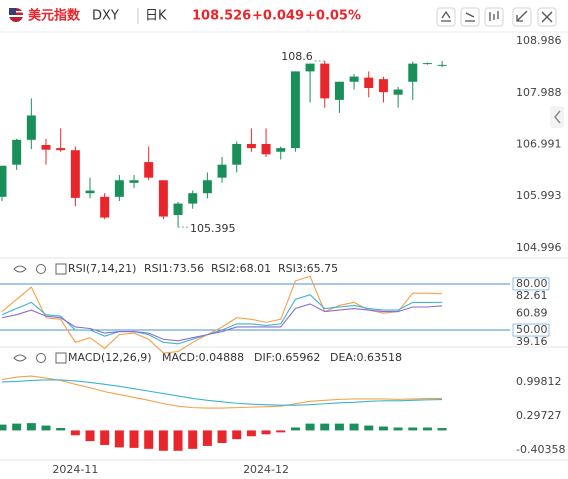 This screenshot has width=568, height=479. I want to click on indicator-title: MACD(12,26,9), so click(110, 357).